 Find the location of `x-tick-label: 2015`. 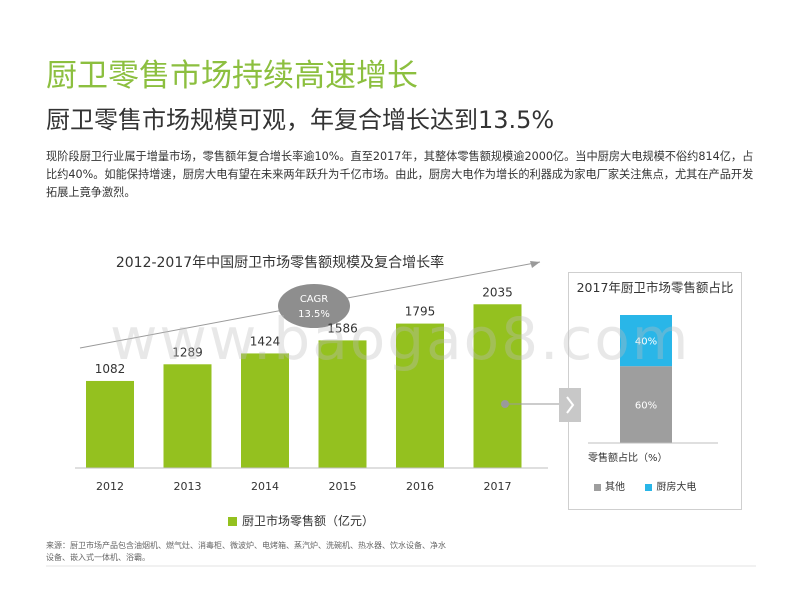

x-tick-label: 2015 is located at coordinates (343, 486).